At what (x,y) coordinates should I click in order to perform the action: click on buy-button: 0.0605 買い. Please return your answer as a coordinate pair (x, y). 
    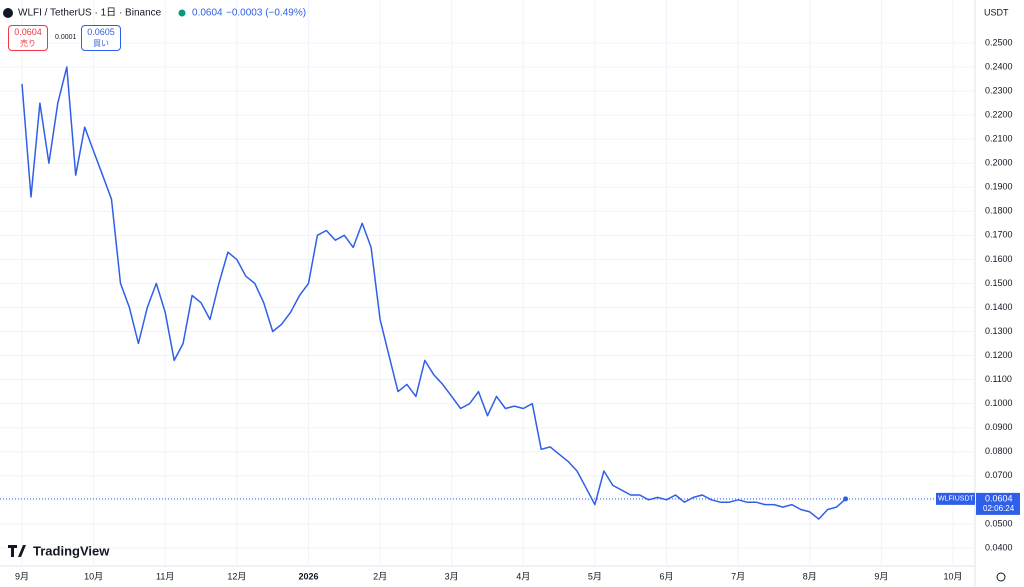
    Looking at the image, I should click on (101, 38).